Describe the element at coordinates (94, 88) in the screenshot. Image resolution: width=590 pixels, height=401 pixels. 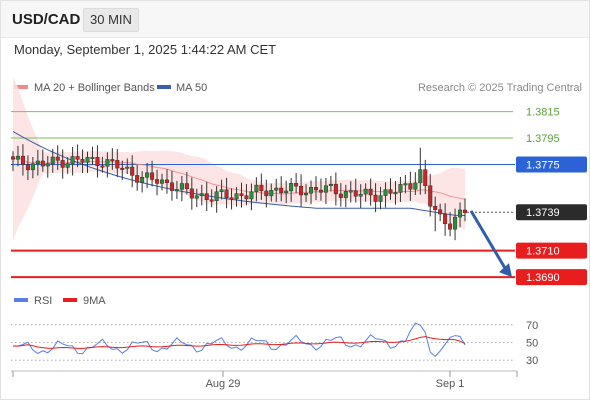
I see `bollinger-legend-label: MA 20 + Bollinger Bands` at that location.